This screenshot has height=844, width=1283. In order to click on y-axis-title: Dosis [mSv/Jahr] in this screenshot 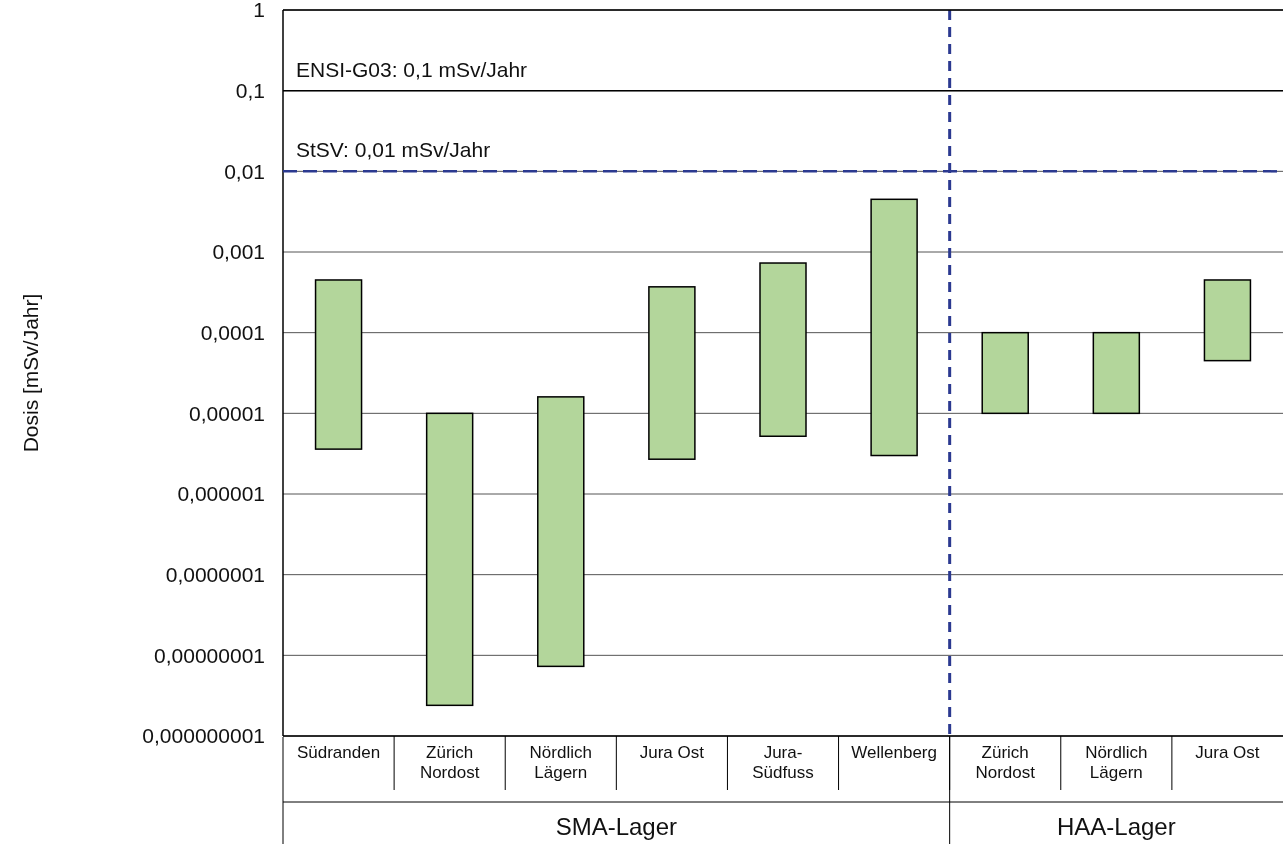, I will do `click(30, 373)`.